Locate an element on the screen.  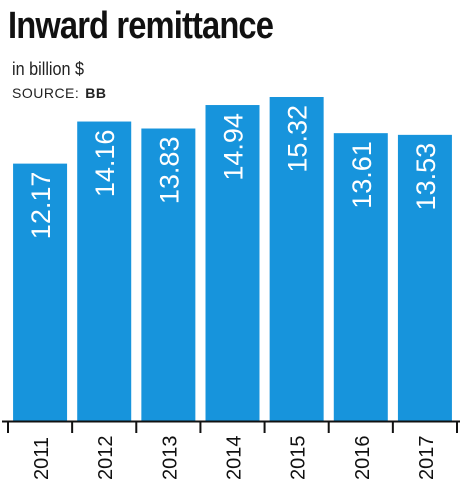
bar-2017 is located at coordinates (424, 278).